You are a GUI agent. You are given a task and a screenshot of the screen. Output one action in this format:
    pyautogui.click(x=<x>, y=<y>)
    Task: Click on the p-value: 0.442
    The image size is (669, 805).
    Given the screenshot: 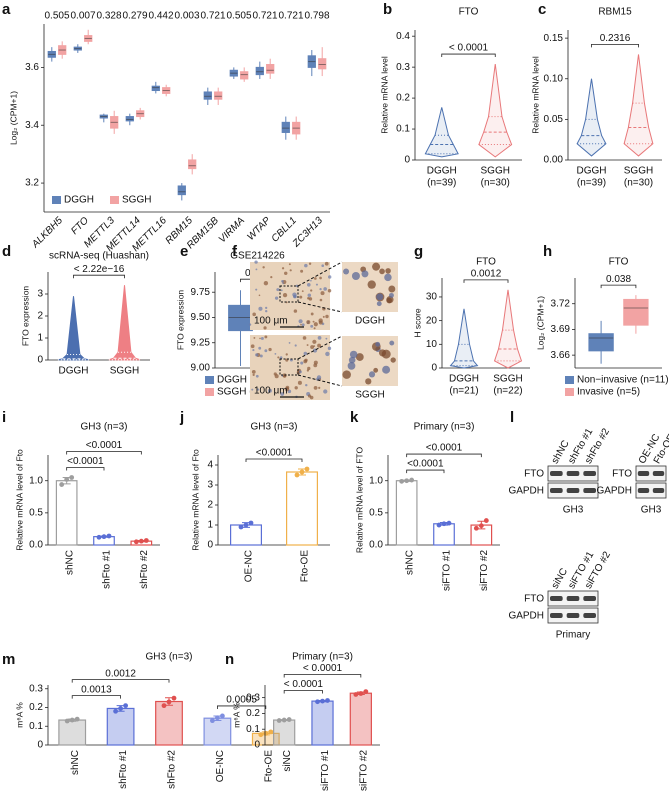 What is the action you would take?
    pyautogui.click(x=160, y=16)
    